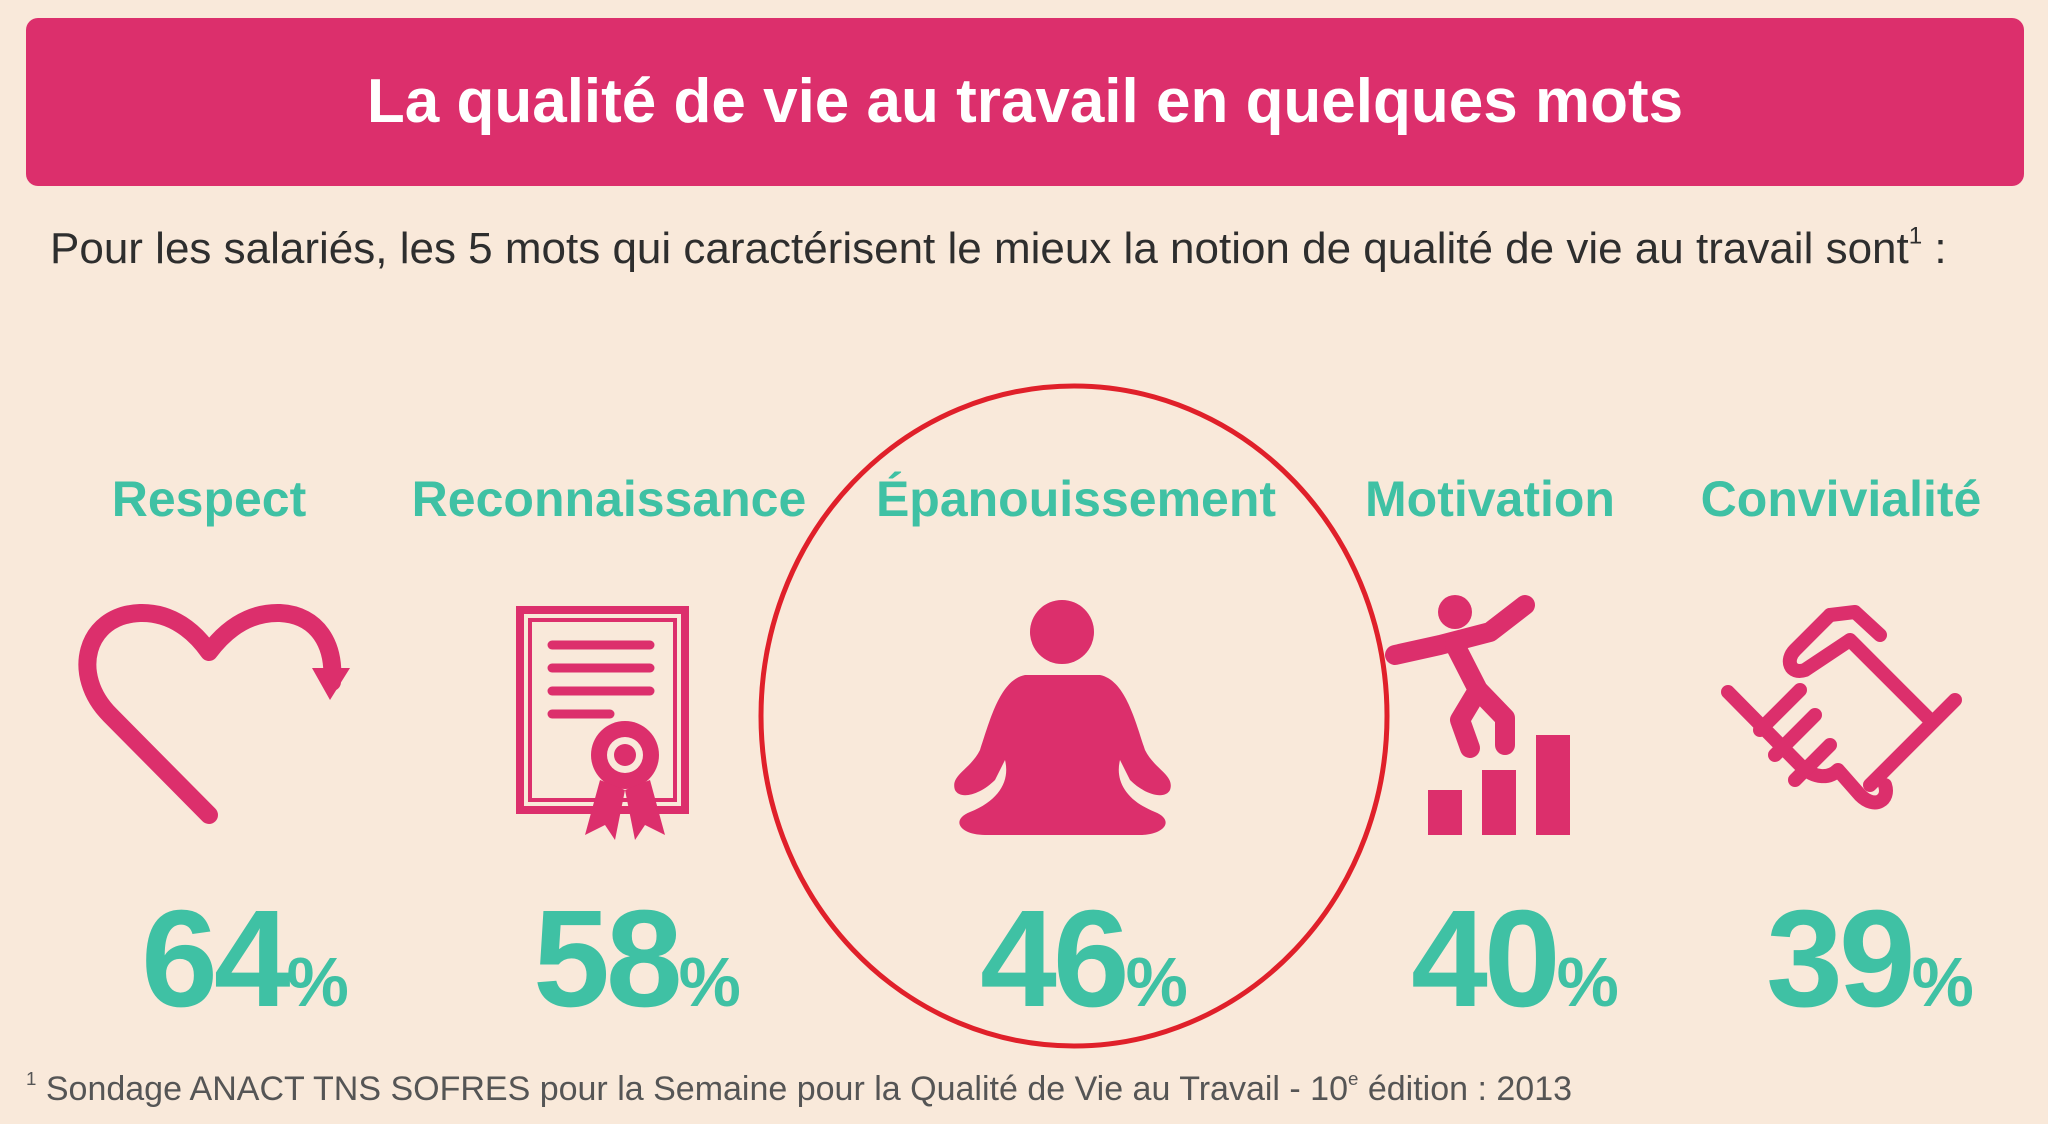 The height and width of the screenshot is (1124, 2048). Describe the element at coordinates (1076, 499) in the screenshot. I see `item-label: Épanouissement` at that location.